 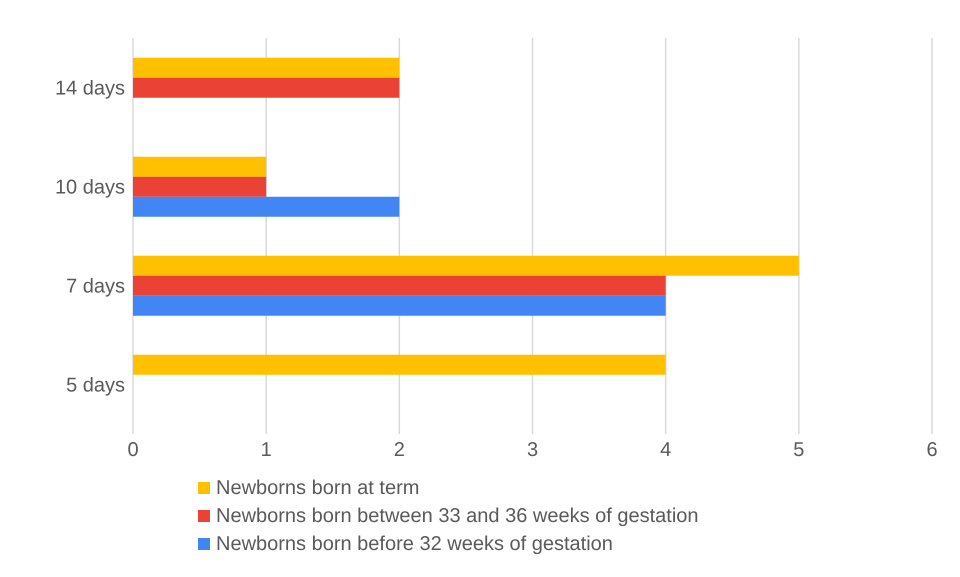 What do you see at coordinates (95, 385) in the screenshot?
I see `y-tick-label: 5 days` at bounding box center [95, 385].